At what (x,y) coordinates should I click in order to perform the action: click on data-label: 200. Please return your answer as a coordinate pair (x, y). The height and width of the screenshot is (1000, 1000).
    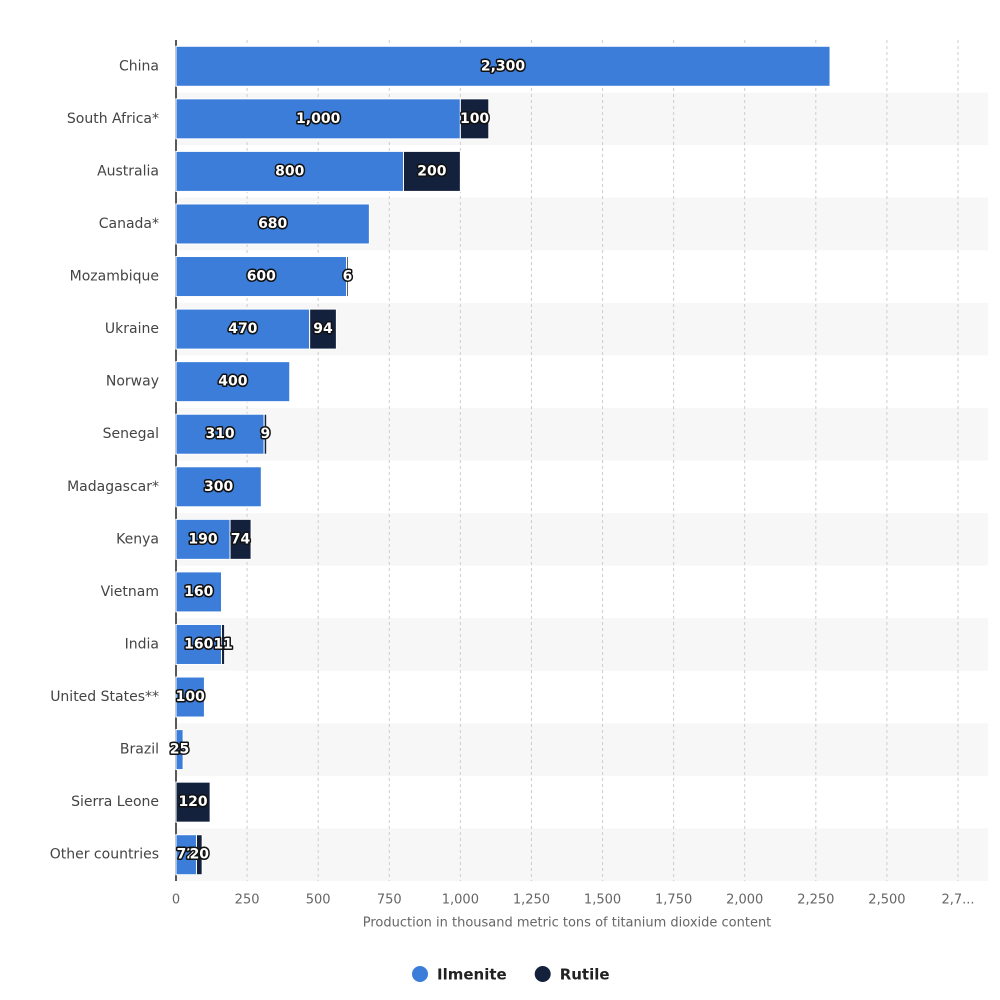
    Looking at the image, I should click on (431, 171).